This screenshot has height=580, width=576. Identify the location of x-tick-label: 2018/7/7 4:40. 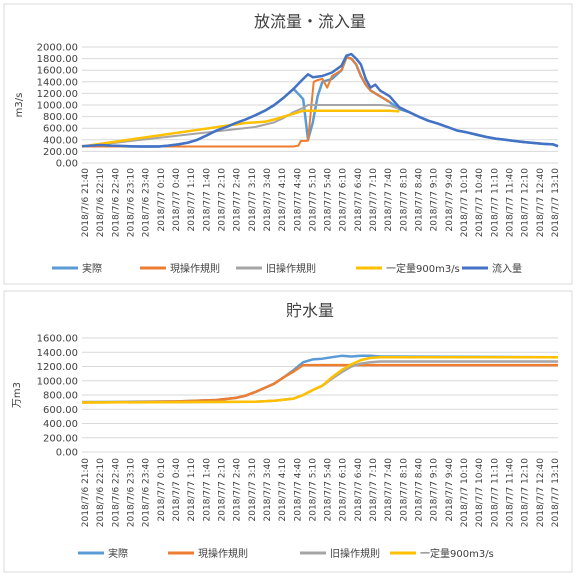
(298, 490).